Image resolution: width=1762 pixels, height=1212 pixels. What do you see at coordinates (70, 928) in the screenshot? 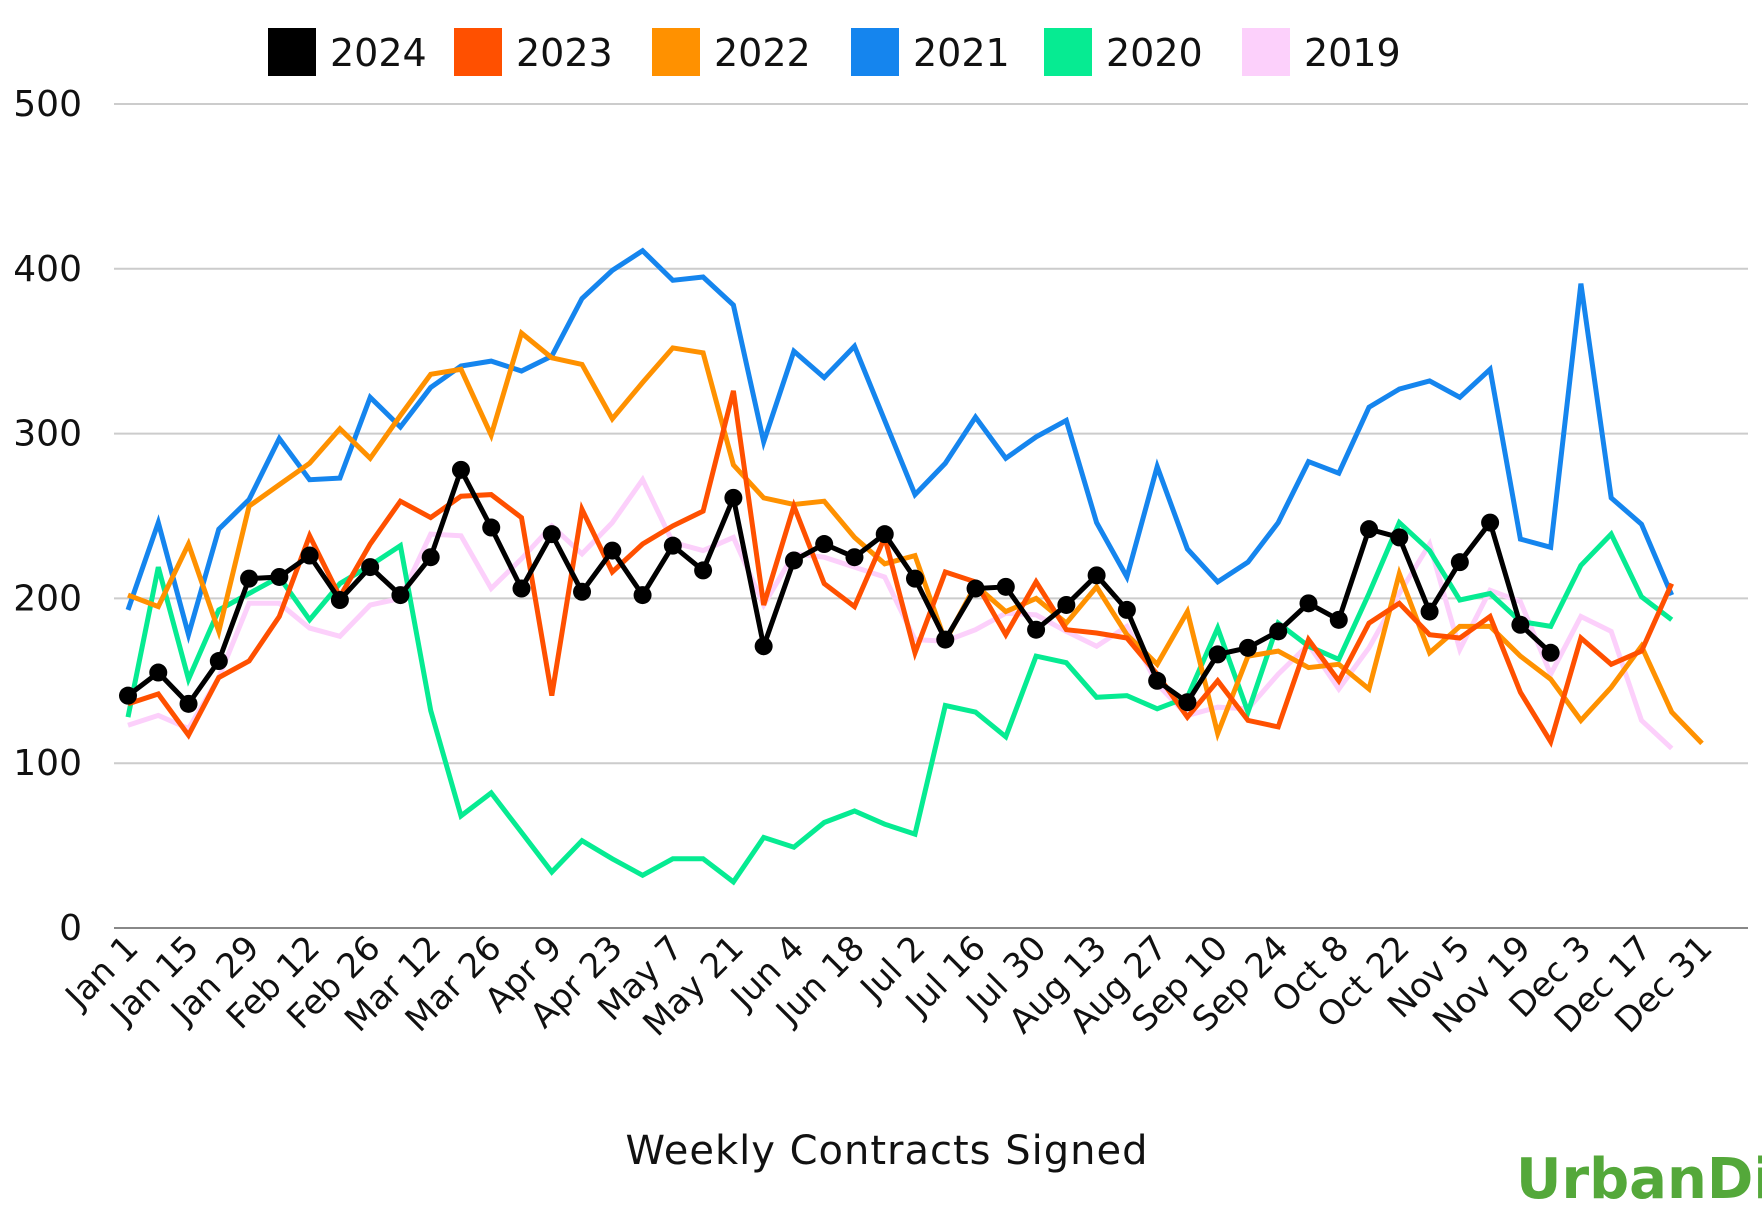
I see `y-tick-label: 0` at bounding box center [70, 928].